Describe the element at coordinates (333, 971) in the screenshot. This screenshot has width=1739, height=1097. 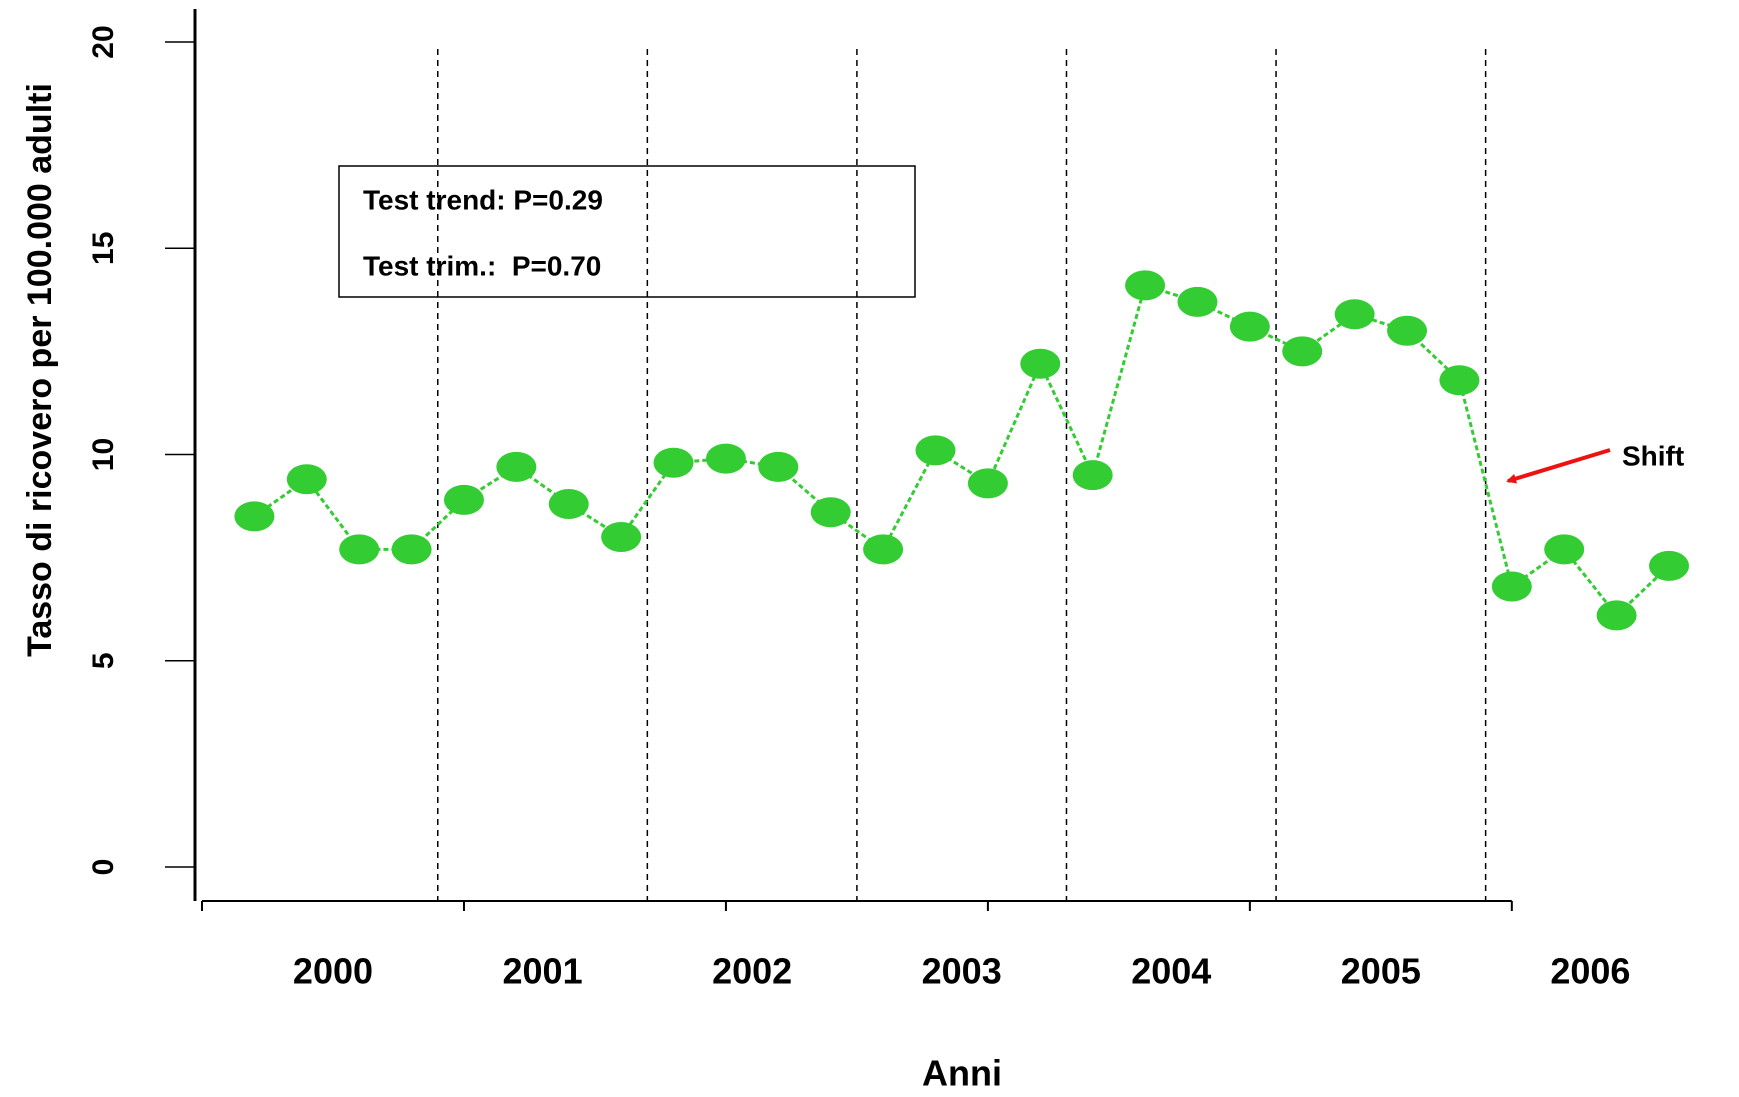
I see `x-category-label: 2000` at that location.